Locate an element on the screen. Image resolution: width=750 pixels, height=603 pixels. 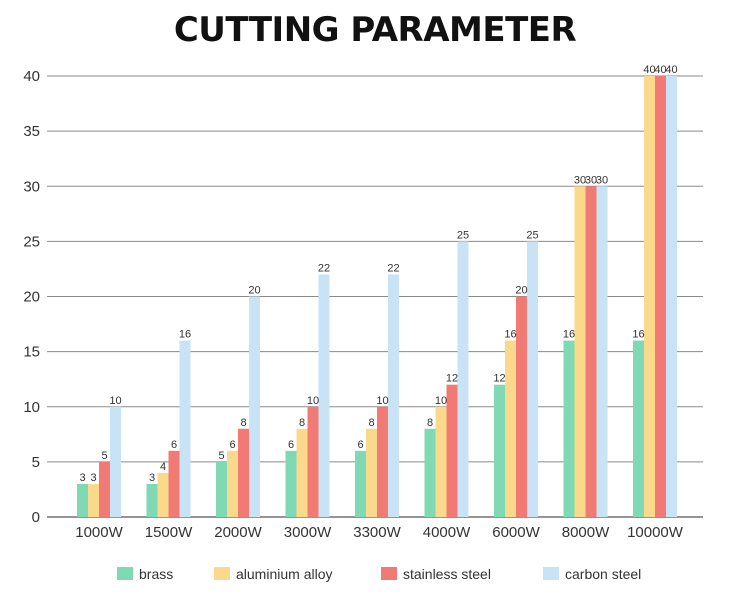
x-tick-label: 1500W is located at coordinates (169, 532).